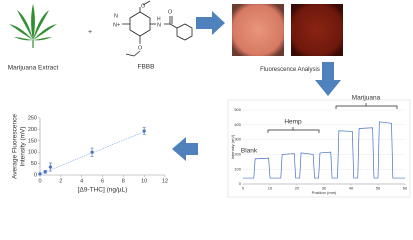 This screenshot has height=240, width=413. I want to click on plus-sign: +, so click(90, 32).